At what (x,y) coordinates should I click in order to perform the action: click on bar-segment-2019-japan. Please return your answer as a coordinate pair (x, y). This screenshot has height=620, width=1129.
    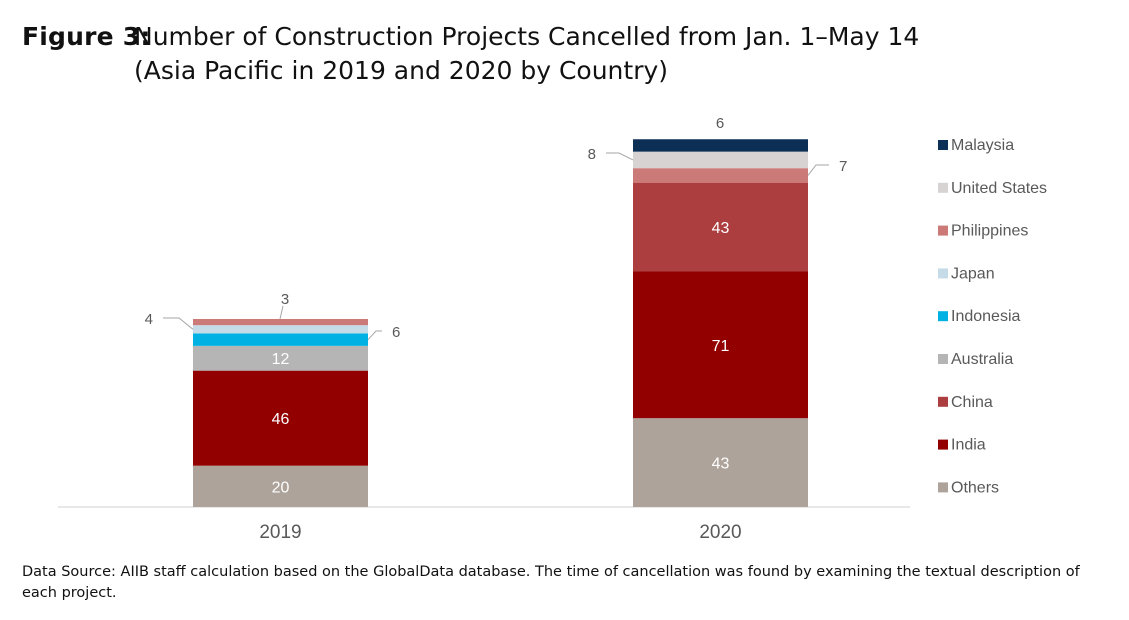
    Looking at the image, I should click on (280, 329).